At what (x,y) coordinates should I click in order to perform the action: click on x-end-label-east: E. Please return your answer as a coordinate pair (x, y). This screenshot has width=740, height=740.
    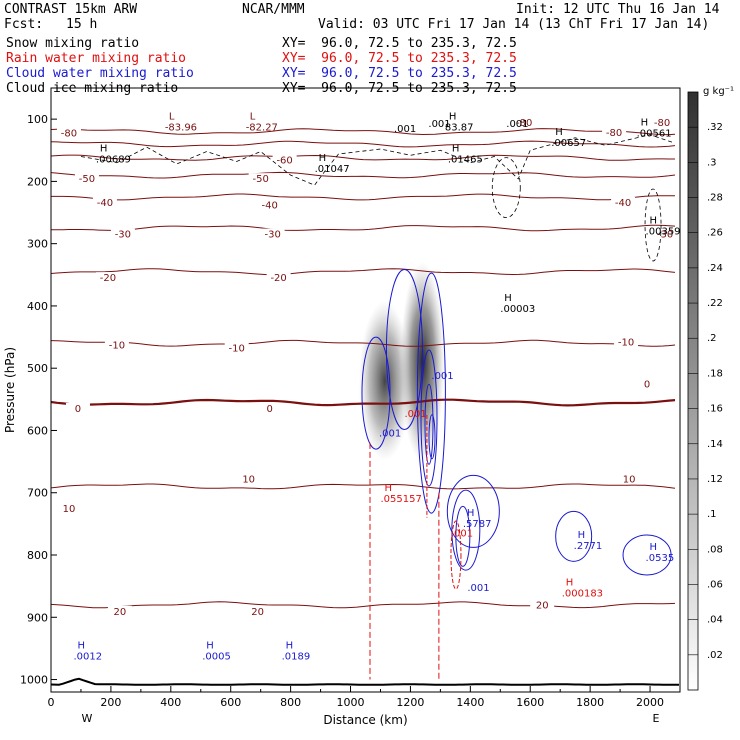
    Looking at the image, I should click on (656, 718).